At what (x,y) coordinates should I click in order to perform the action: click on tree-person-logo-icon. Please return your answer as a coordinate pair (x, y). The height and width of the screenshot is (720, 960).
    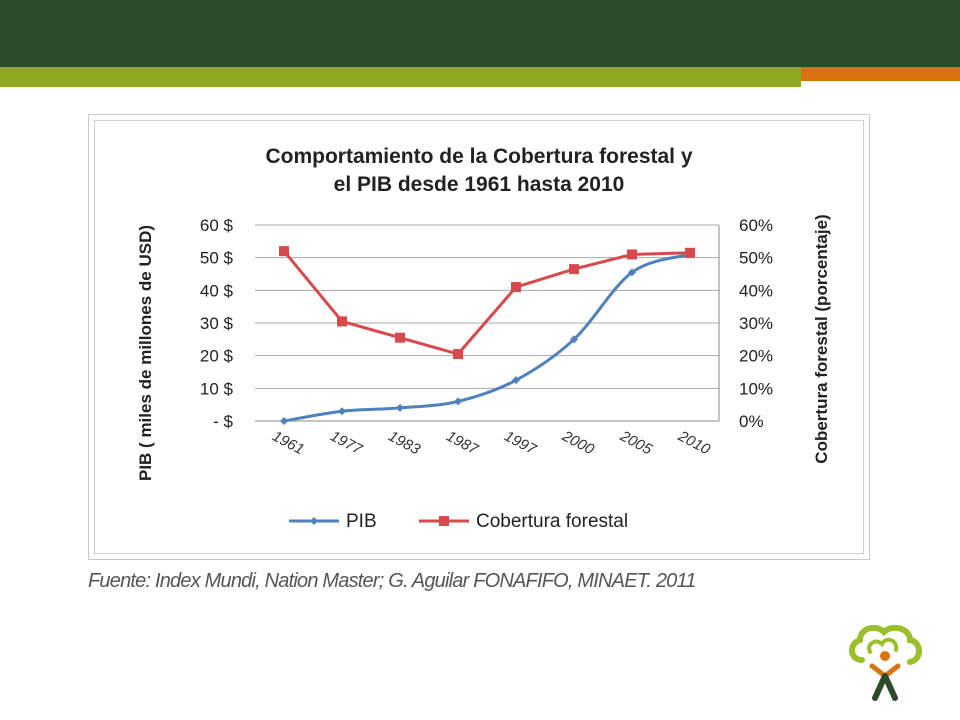
    Looking at the image, I should click on (885, 662).